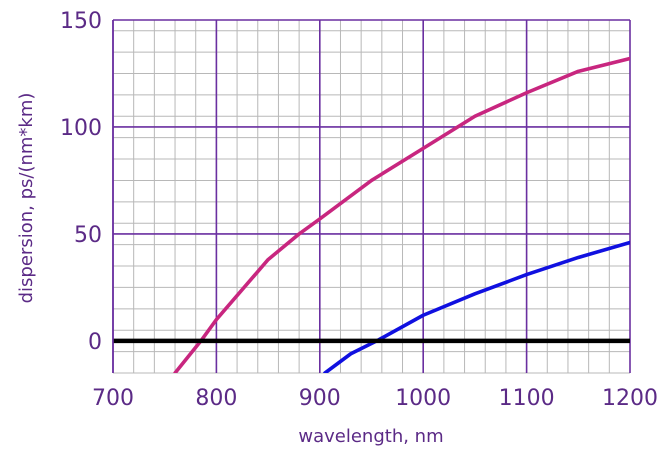 Image resolution: width=668 pixels, height=451 pixels. What do you see at coordinates (370, 436) in the screenshot?
I see `x-axis-title: wavelength, nm` at bounding box center [370, 436].